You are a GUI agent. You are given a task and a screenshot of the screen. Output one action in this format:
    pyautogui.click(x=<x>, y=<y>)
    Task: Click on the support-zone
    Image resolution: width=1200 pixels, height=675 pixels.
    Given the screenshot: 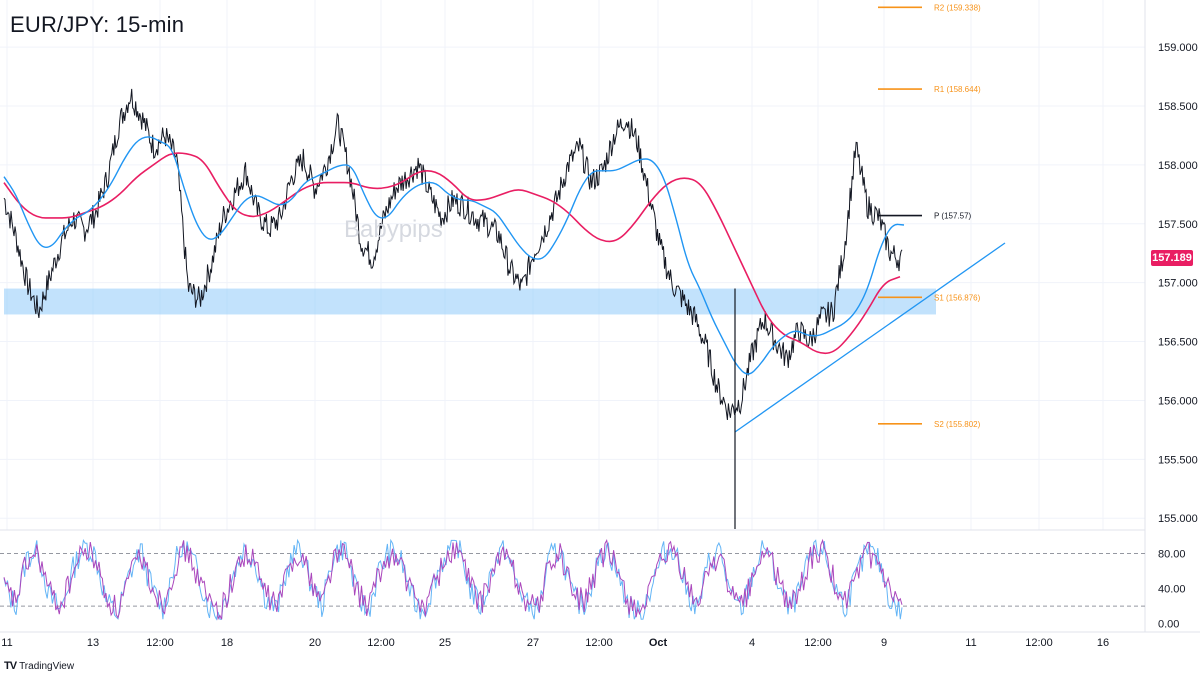 What is the action you would take?
    pyautogui.click(x=470, y=301)
    